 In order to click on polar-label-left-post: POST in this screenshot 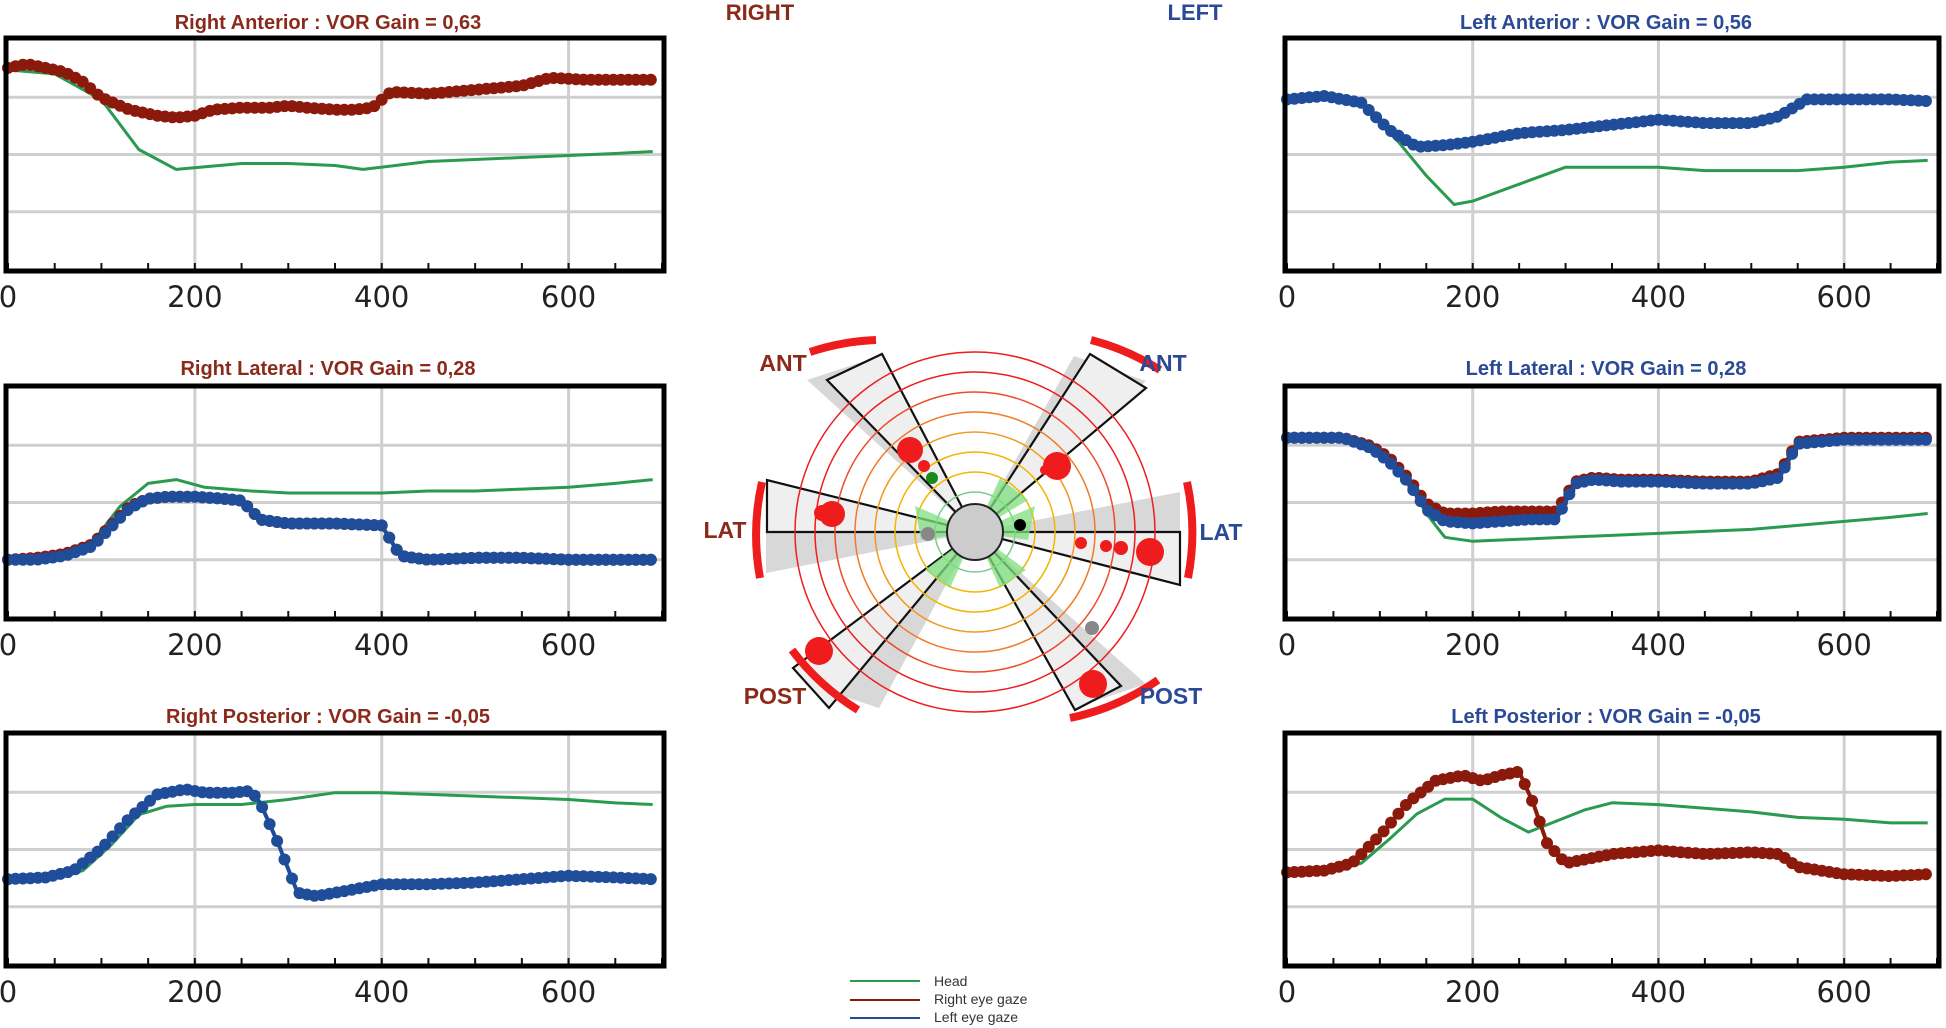, I will do `click(1171, 696)`.